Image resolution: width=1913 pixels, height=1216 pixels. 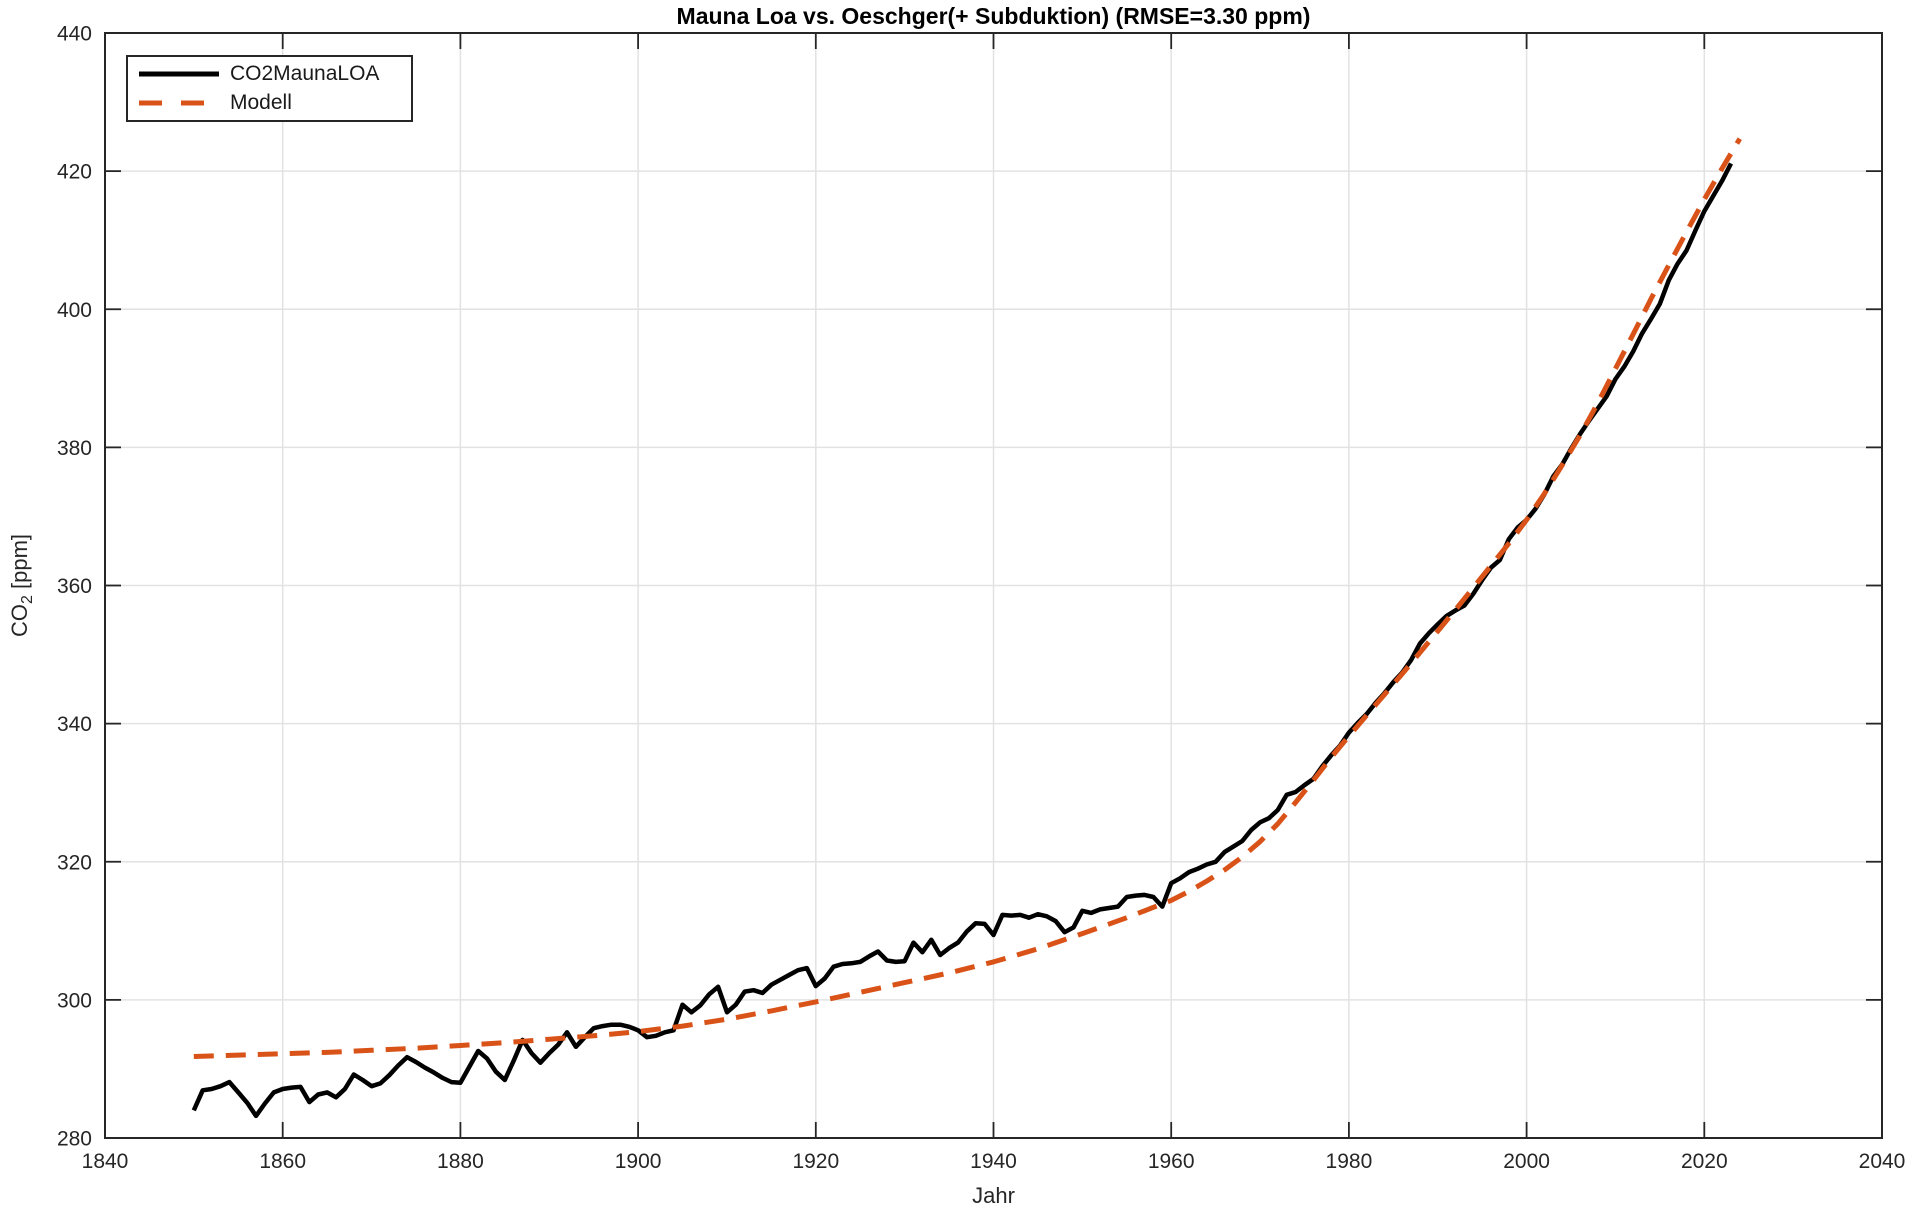 What do you see at coordinates (638, 1161) in the screenshot?
I see `x-tick-label: 1900` at bounding box center [638, 1161].